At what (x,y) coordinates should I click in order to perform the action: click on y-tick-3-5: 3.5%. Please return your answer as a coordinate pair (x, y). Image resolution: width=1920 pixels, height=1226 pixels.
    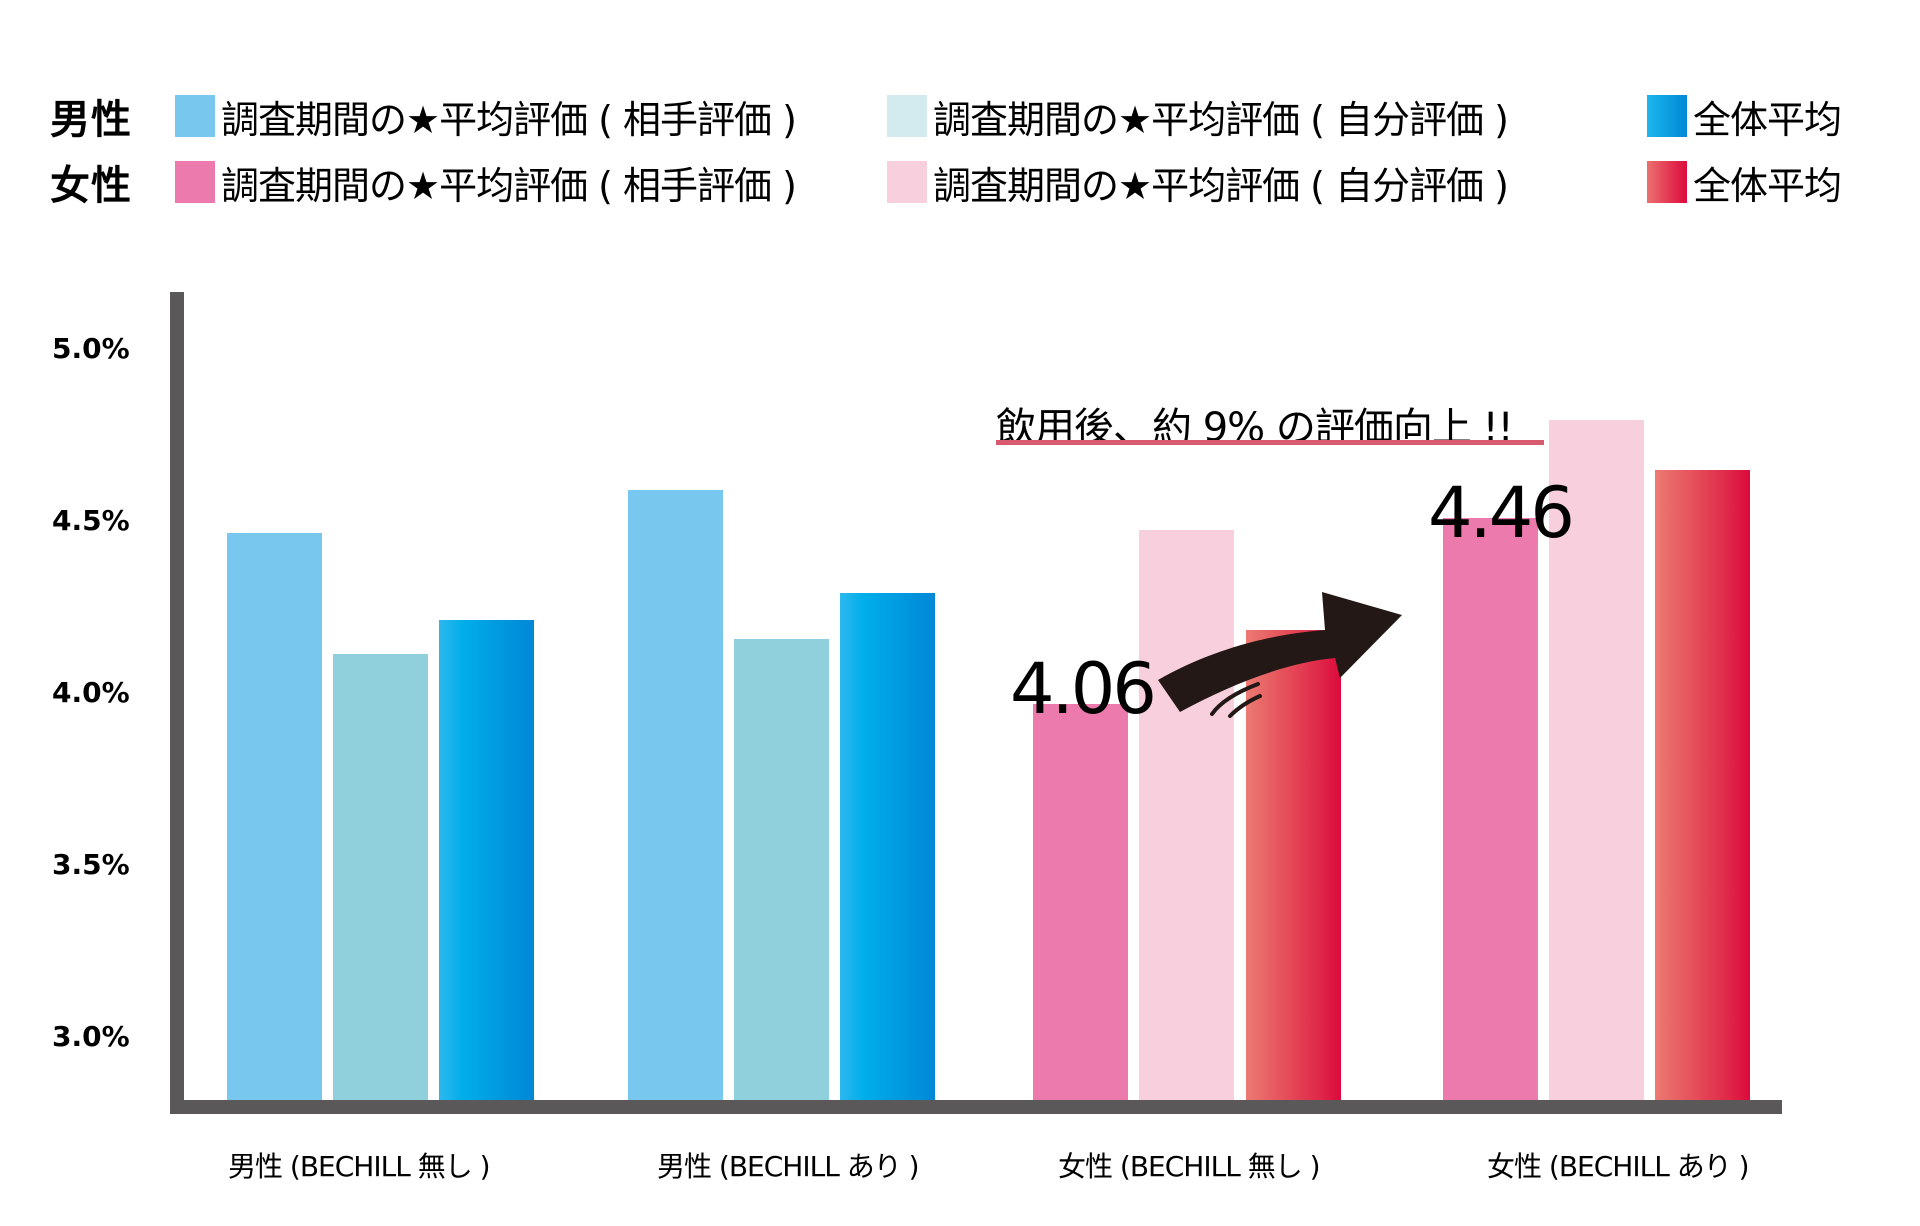
    Looking at the image, I should click on (91, 864).